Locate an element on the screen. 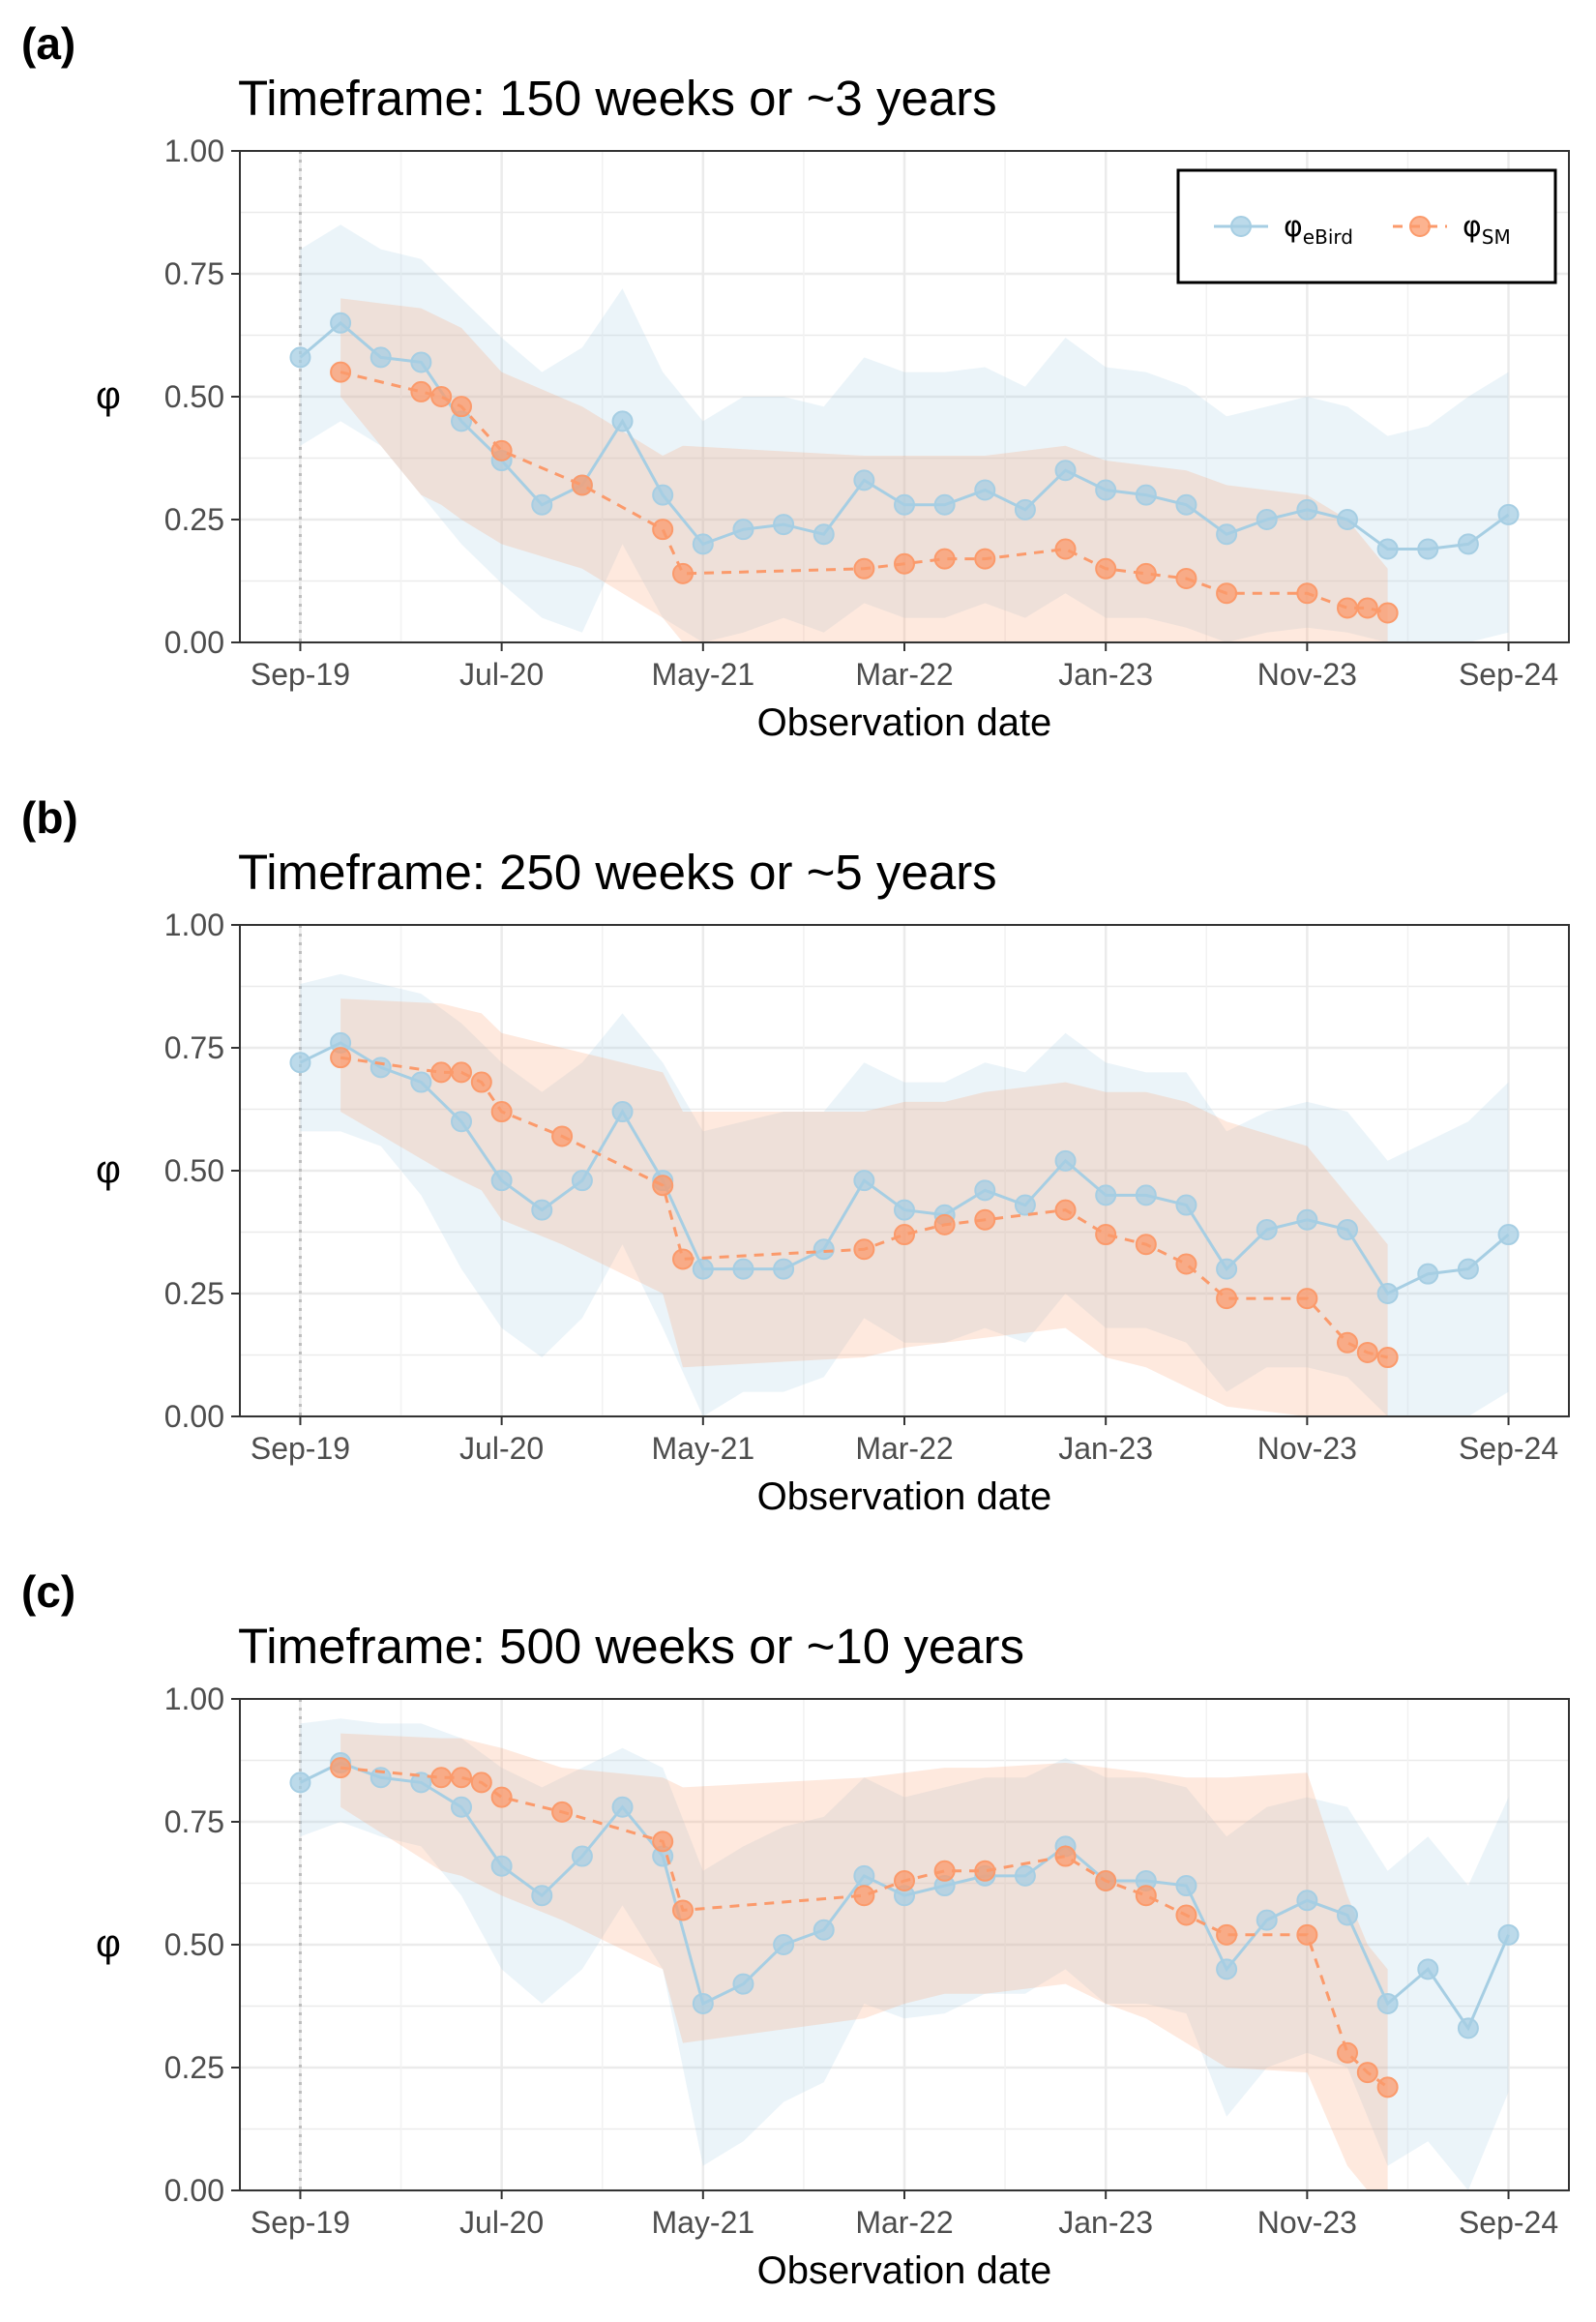 The width and height of the screenshot is (1596, 2322). x-tick-label: May-21 is located at coordinates (702, 1448).